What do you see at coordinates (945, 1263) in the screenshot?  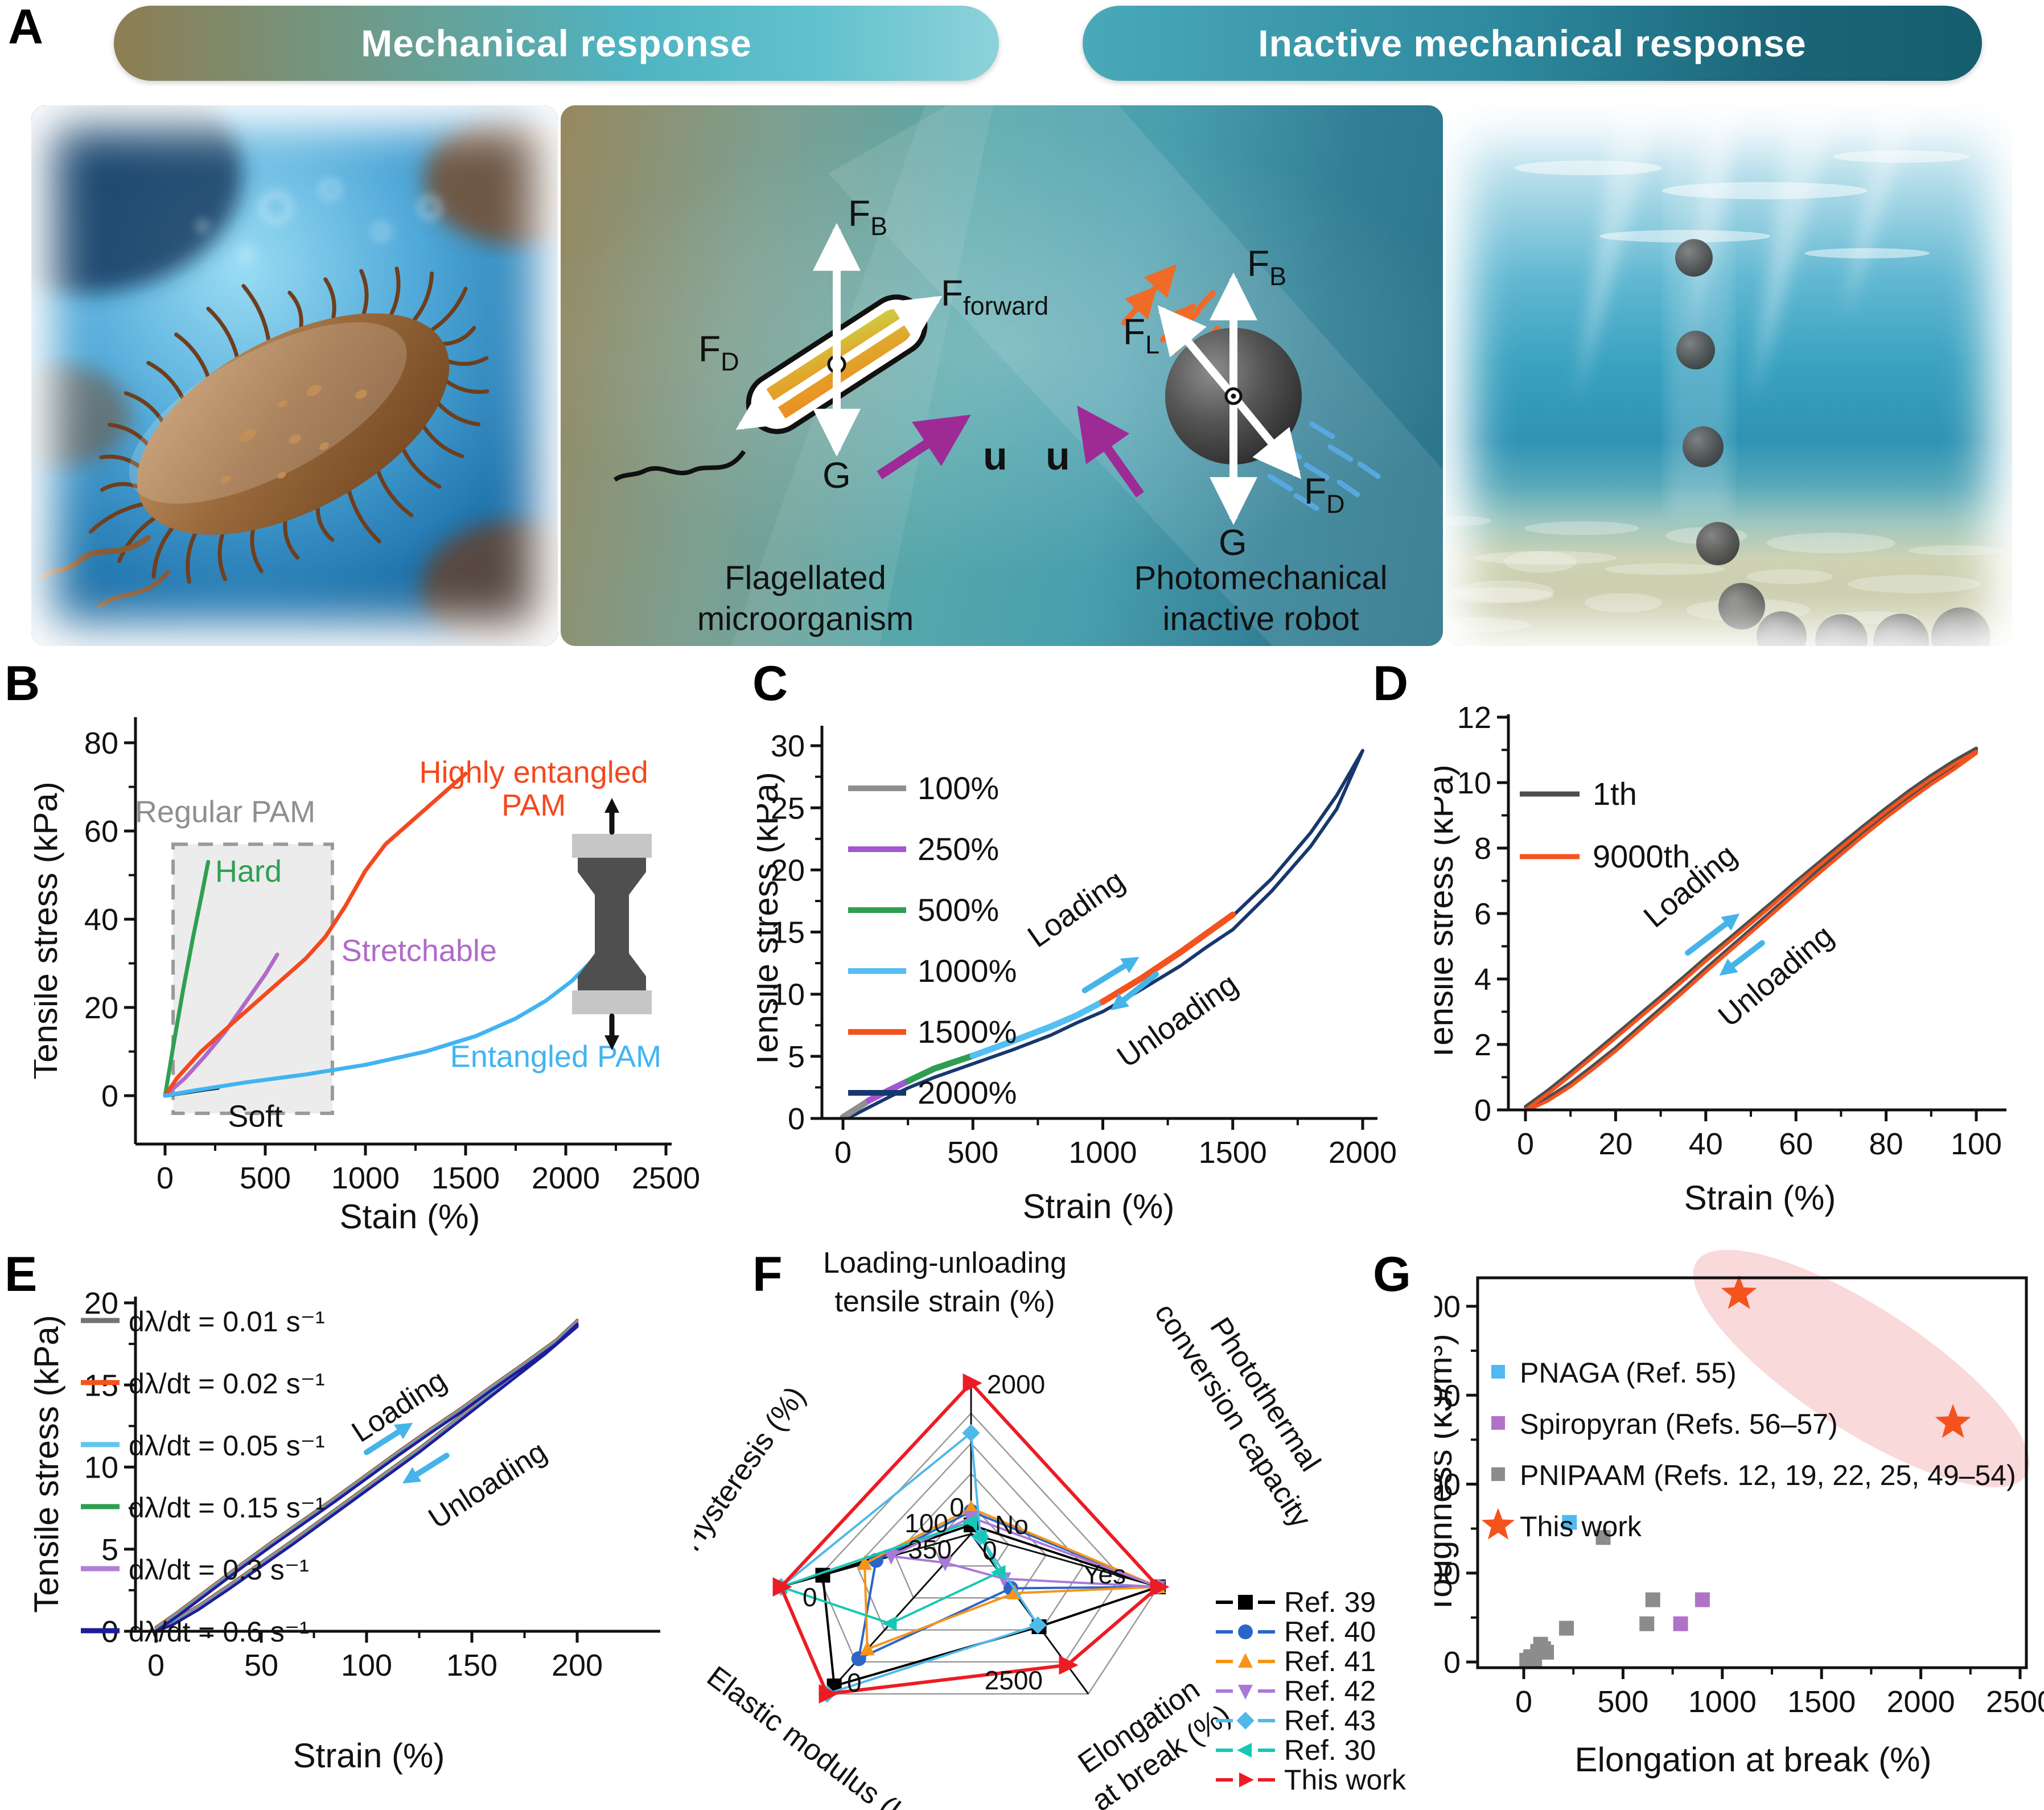 I see `svg-text: Loading-unloading` at bounding box center [945, 1263].